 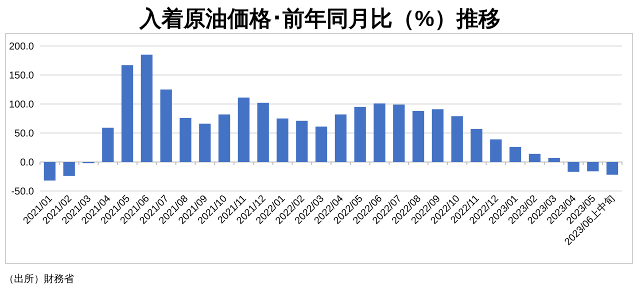 I want to click on y-tick-label: 50.0, so click(x=24, y=134).